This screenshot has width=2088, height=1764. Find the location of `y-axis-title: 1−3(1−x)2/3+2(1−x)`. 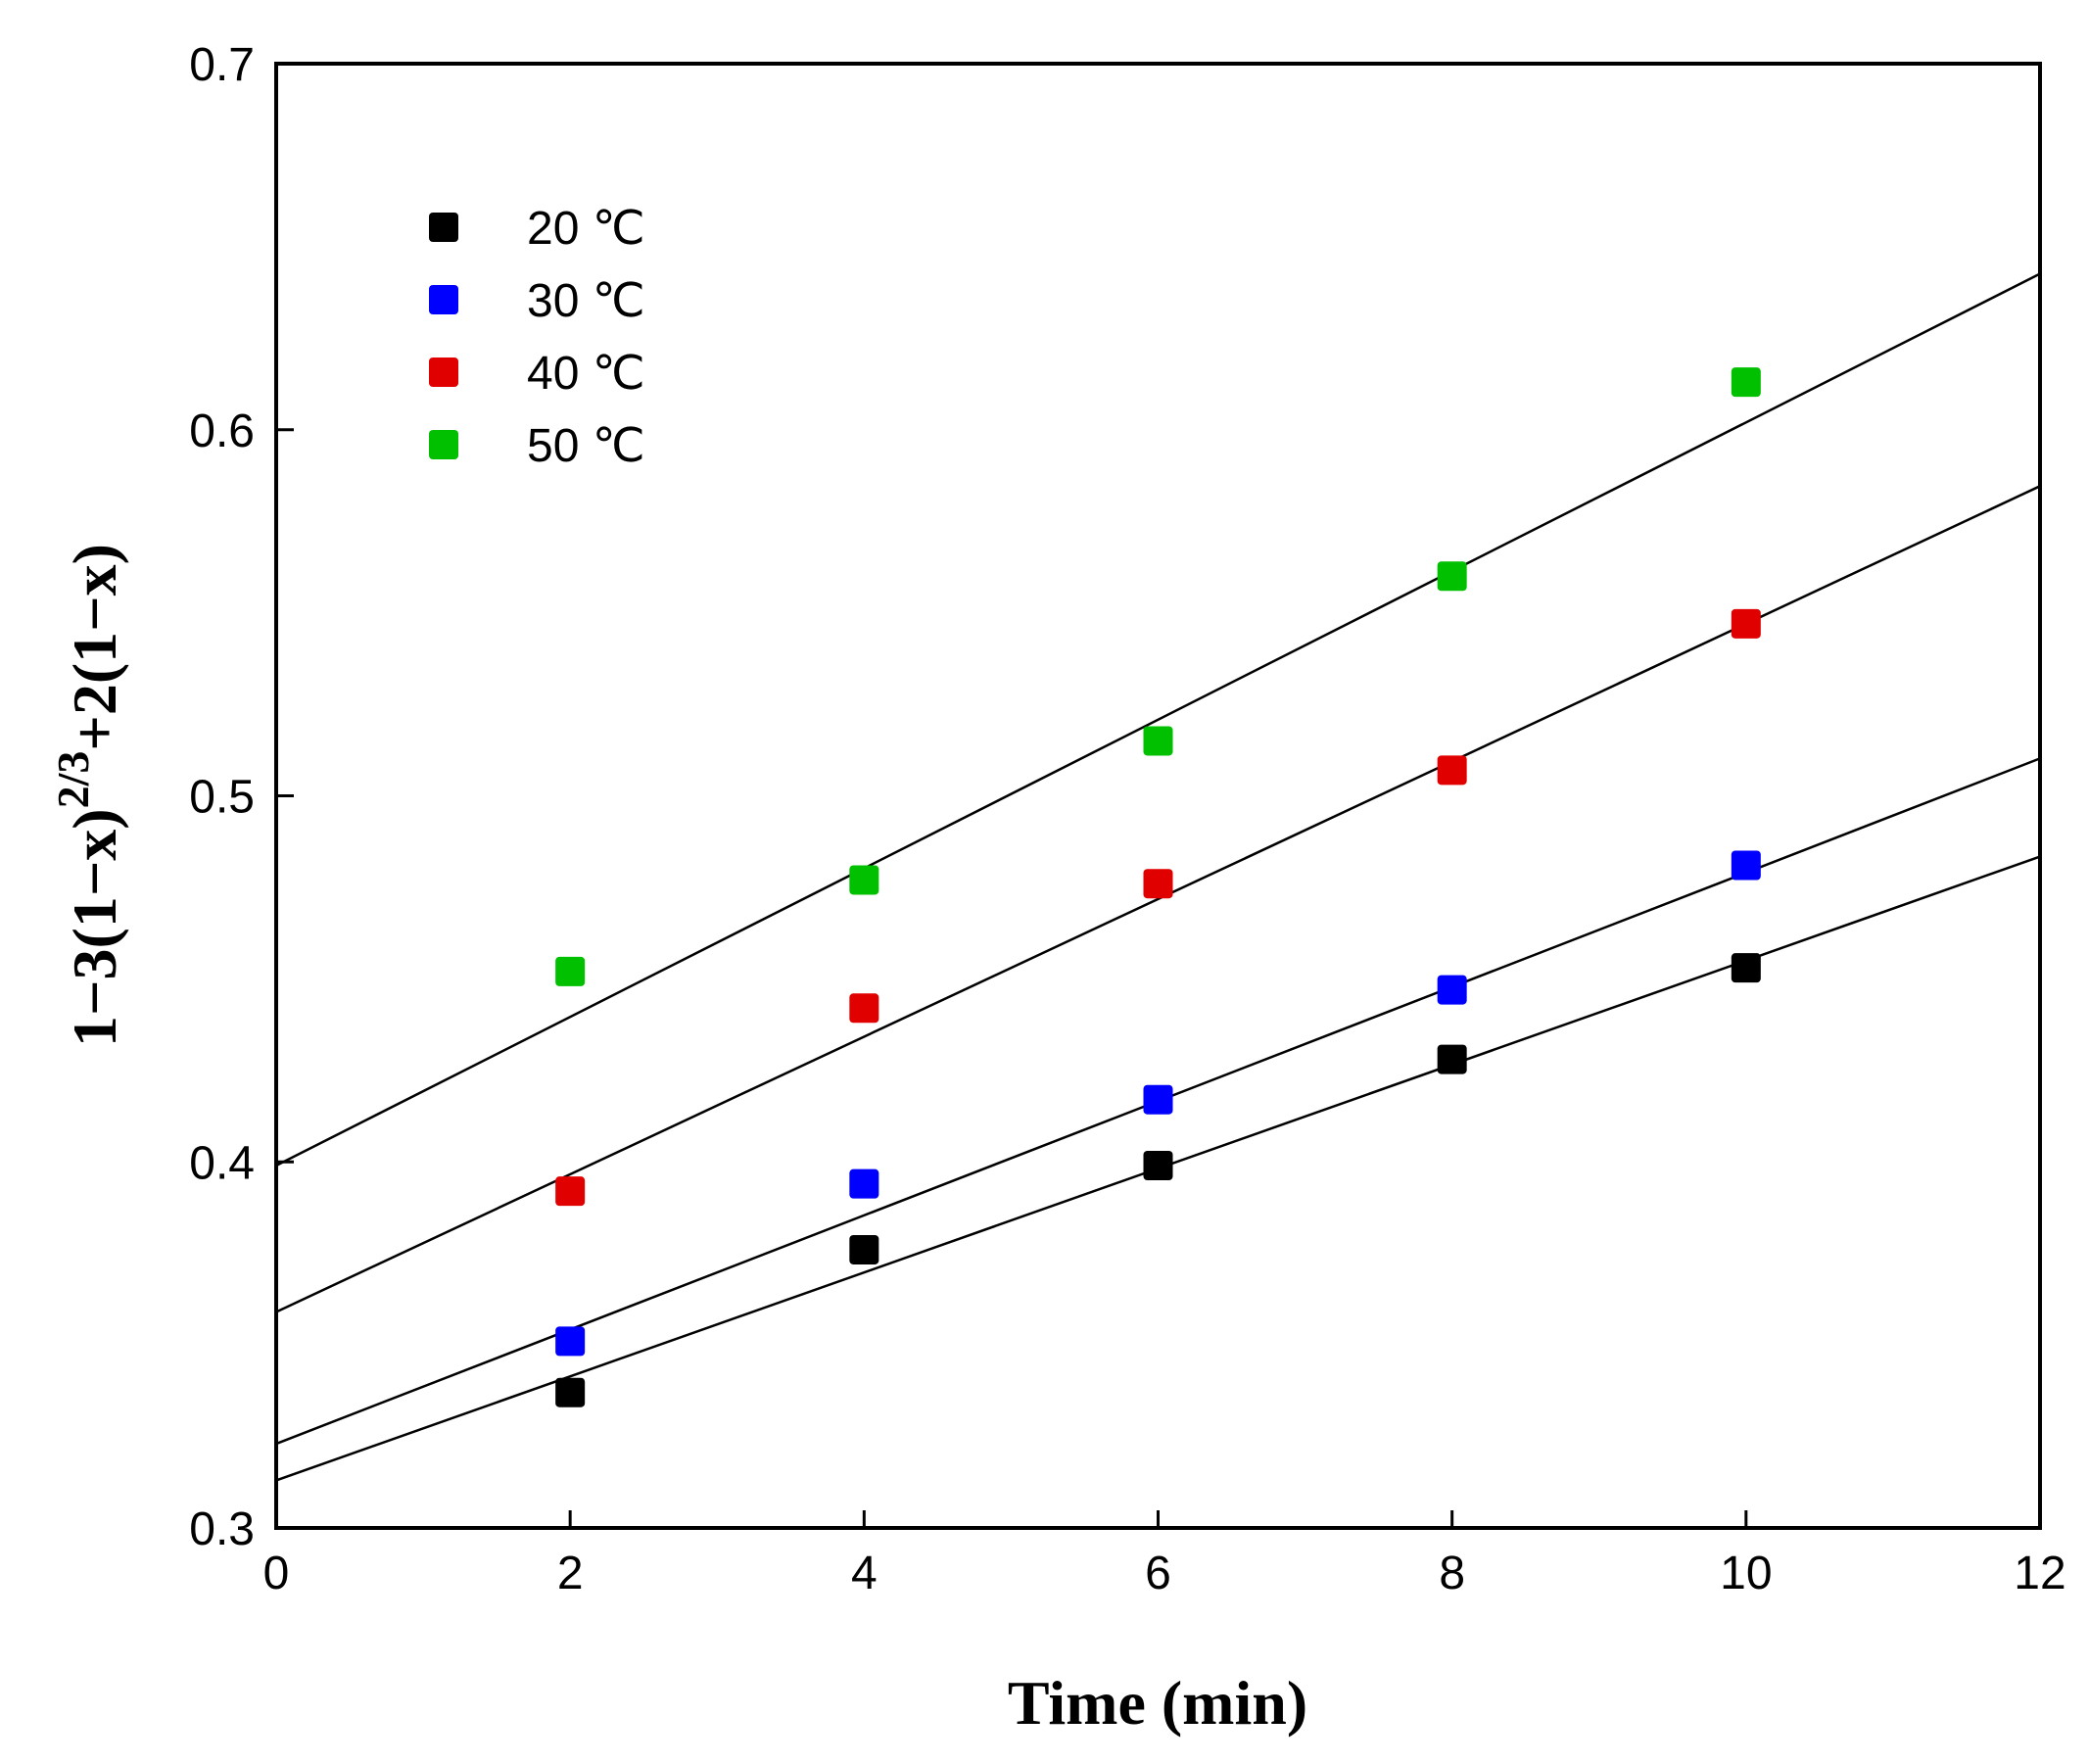

y-axis-title: 1−3(1−x)2/3+2(1−x) is located at coordinates (88, 795).